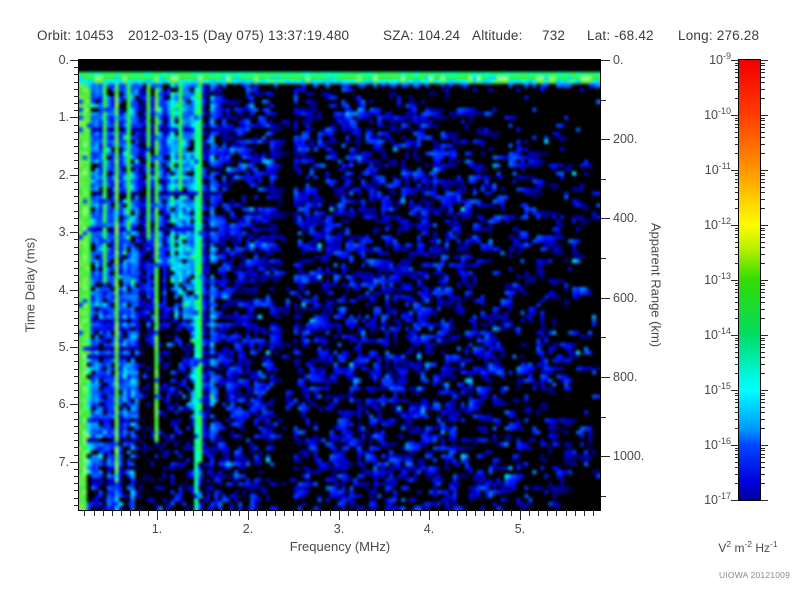  What do you see at coordinates (74, 404) in the screenshot?
I see `y-left-major-tick` at bounding box center [74, 404].